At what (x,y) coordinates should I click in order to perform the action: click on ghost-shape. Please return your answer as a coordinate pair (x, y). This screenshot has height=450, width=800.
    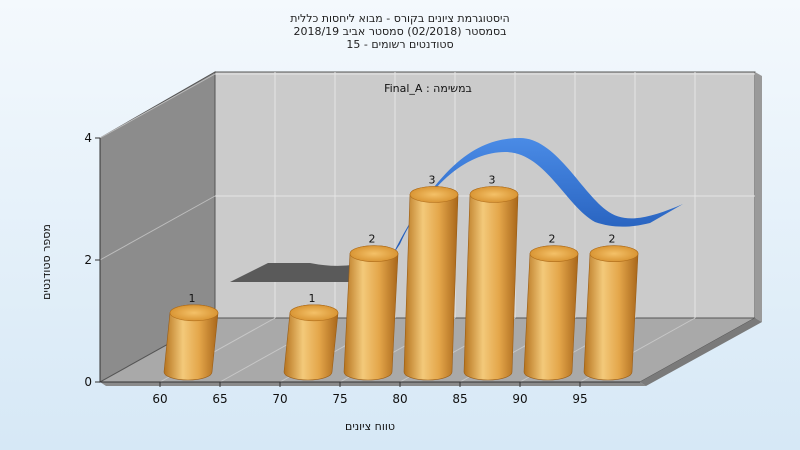
    Looking at the image, I should click on (301, 271).